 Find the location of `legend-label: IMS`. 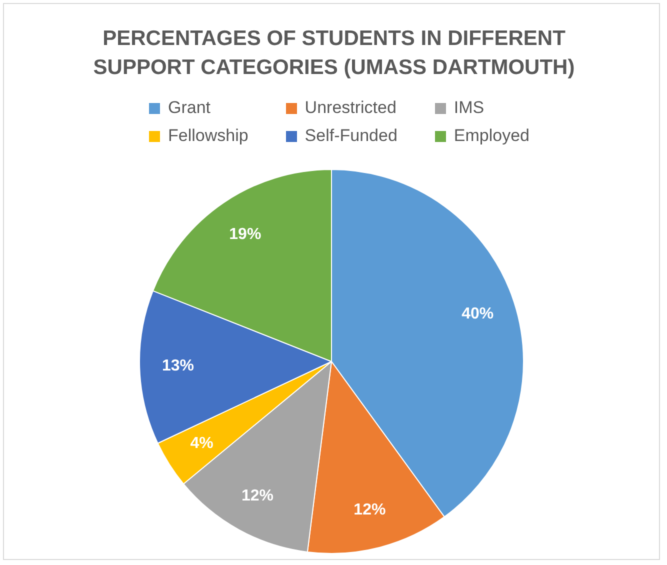

legend-label: IMS is located at coordinates (469, 108).